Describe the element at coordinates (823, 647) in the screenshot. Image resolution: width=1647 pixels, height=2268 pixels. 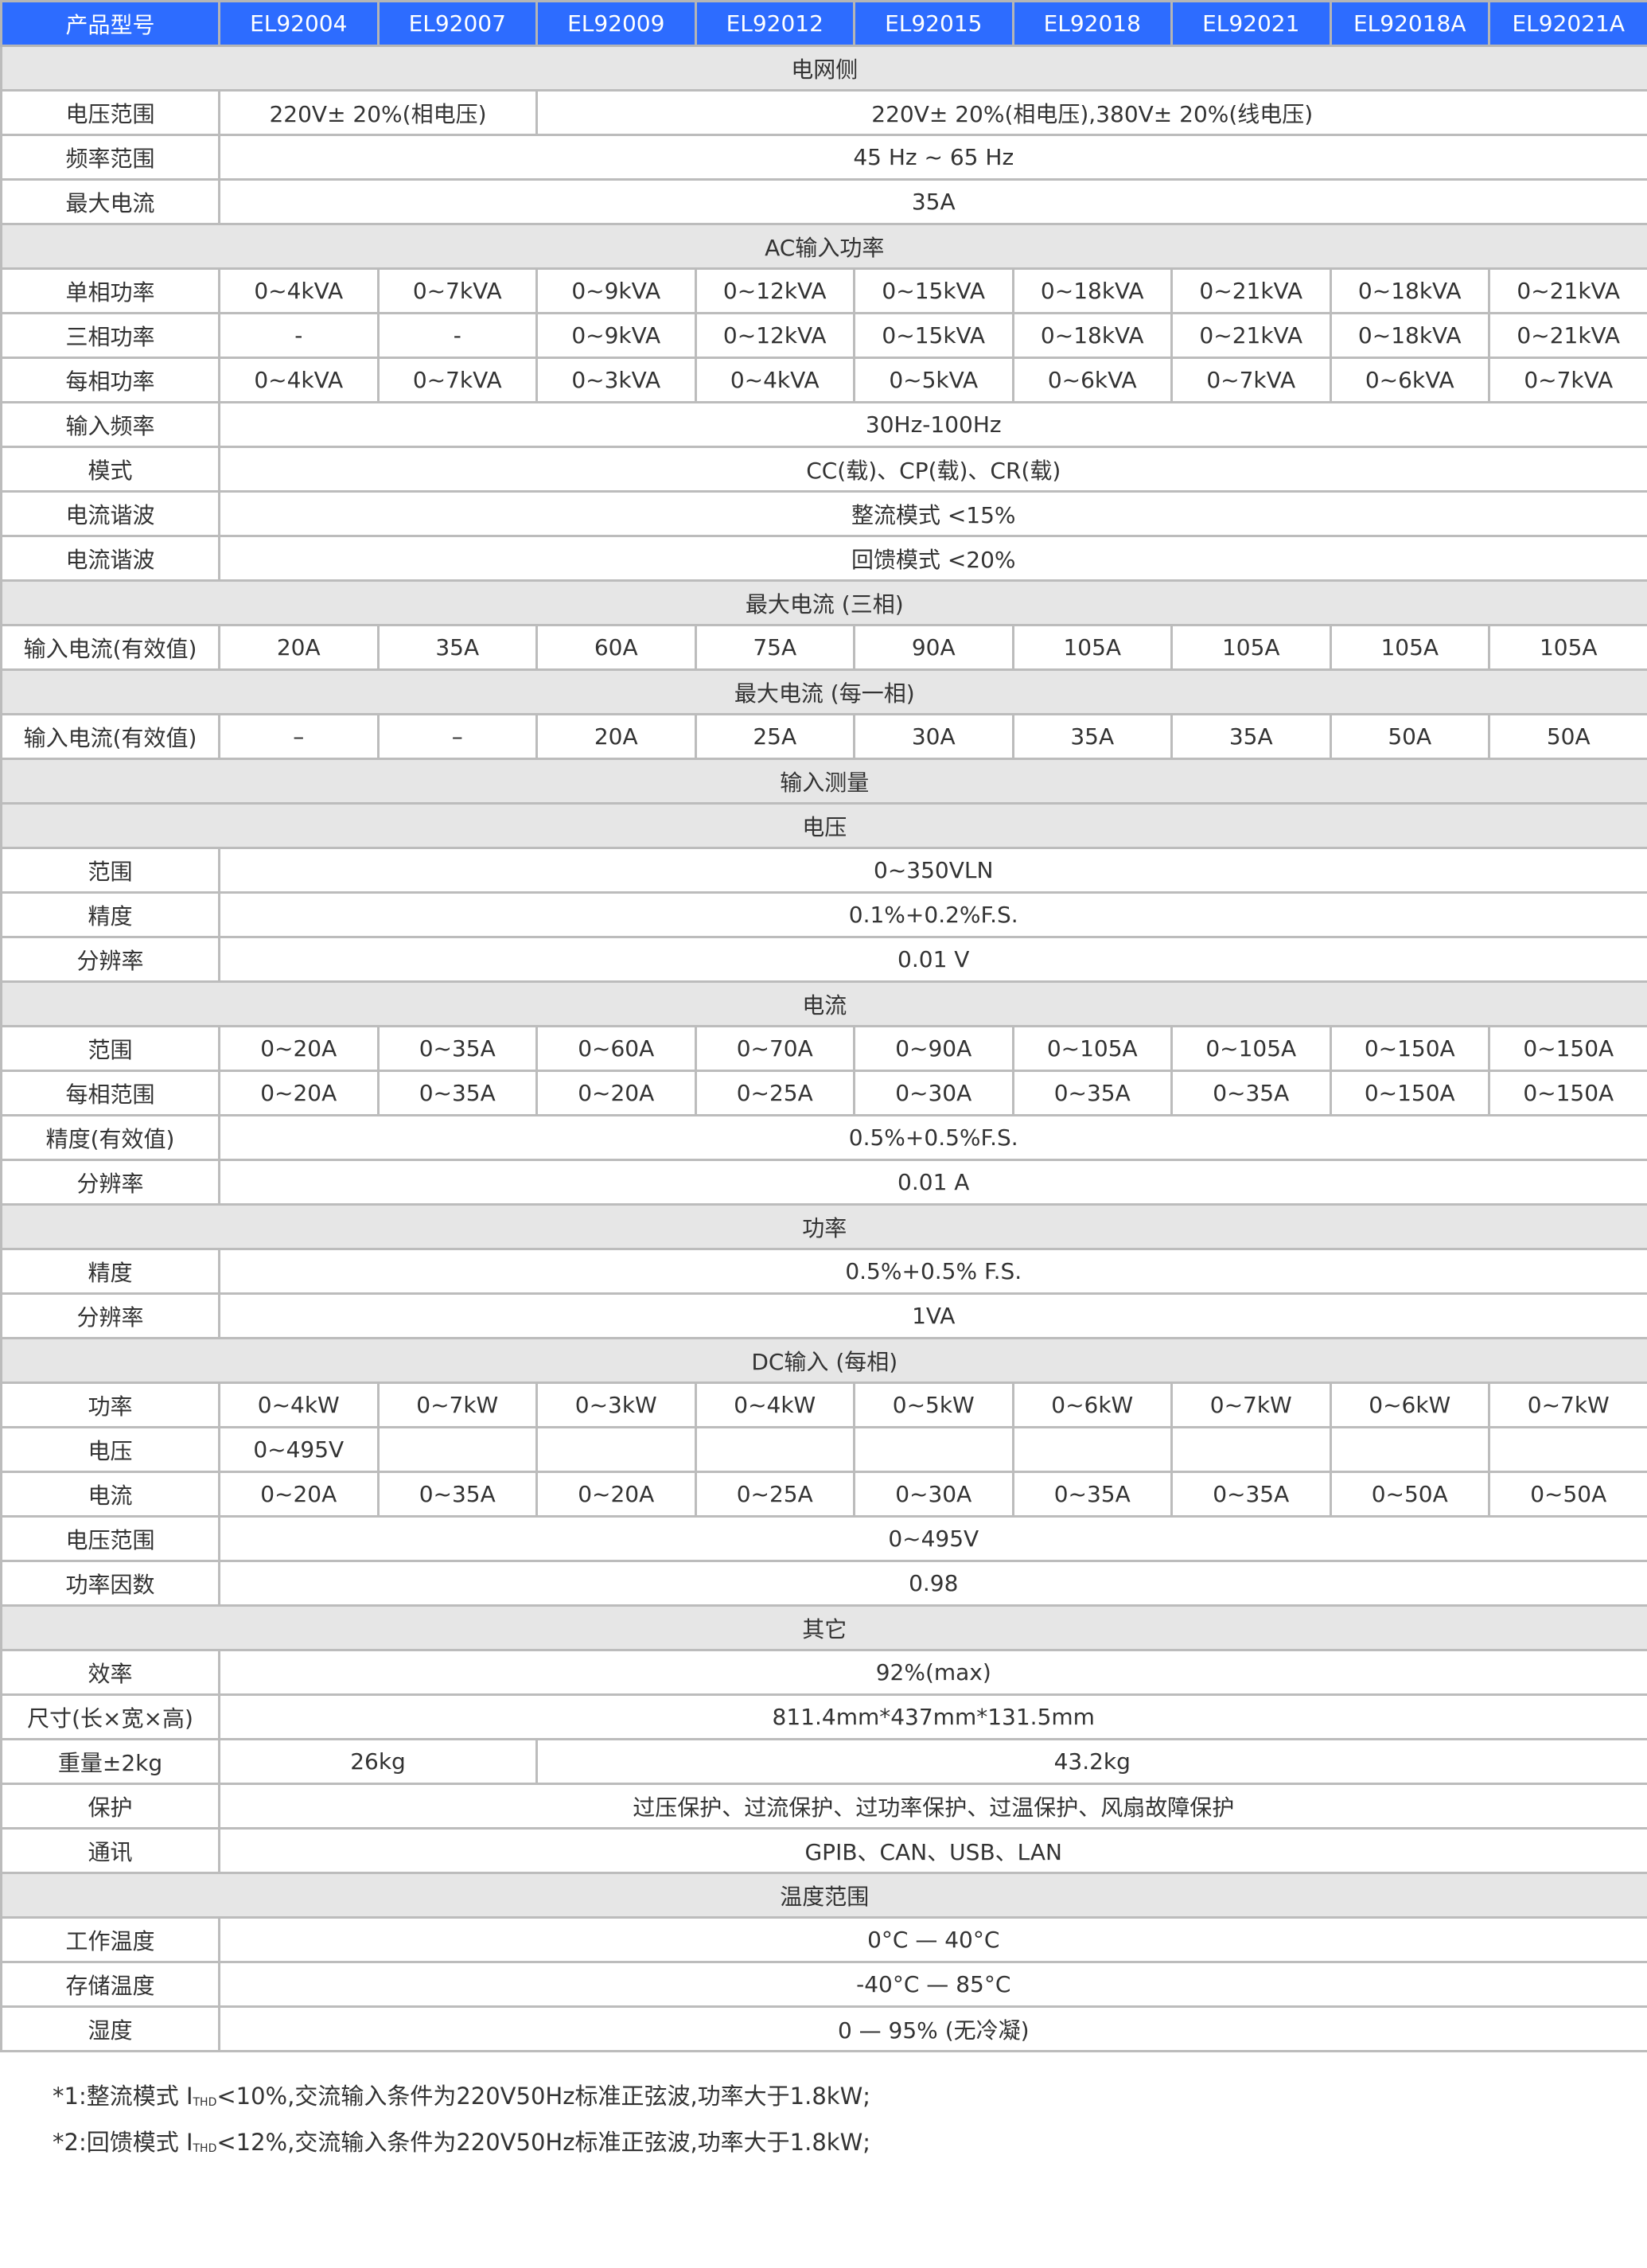
I see `table-row: 输入电流(有效值) 20A 35A 60A 75A 90A 105A 105A 105A 105A` at that location.